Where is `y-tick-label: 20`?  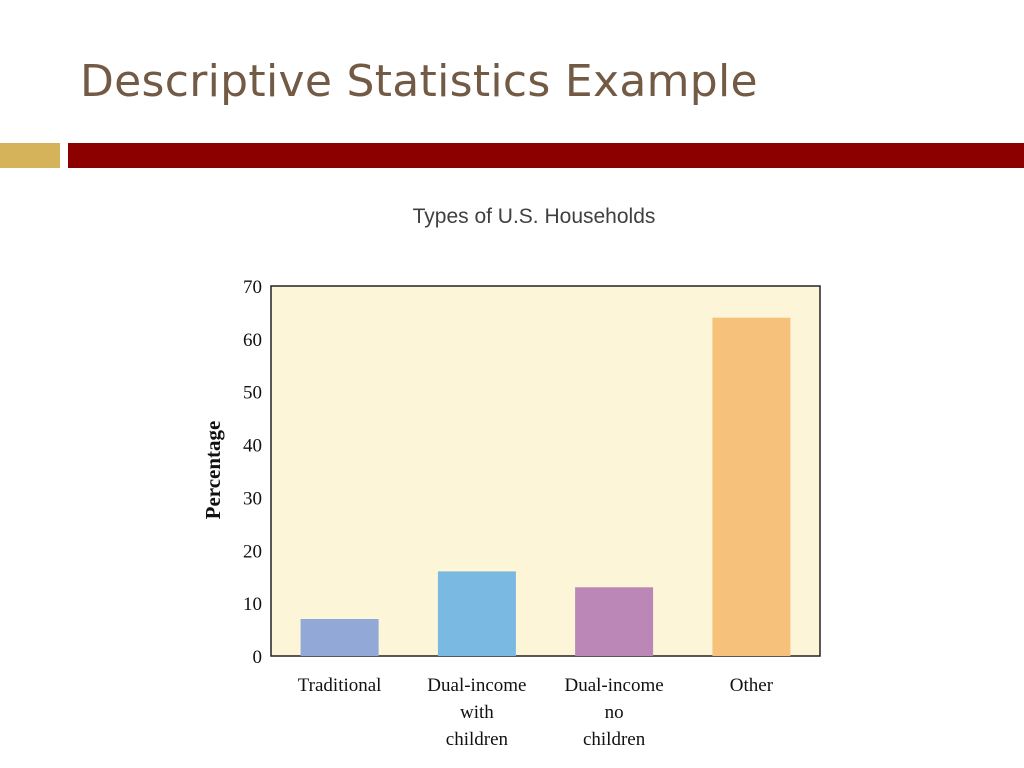
y-tick-label: 20 is located at coordinates (252, 551).